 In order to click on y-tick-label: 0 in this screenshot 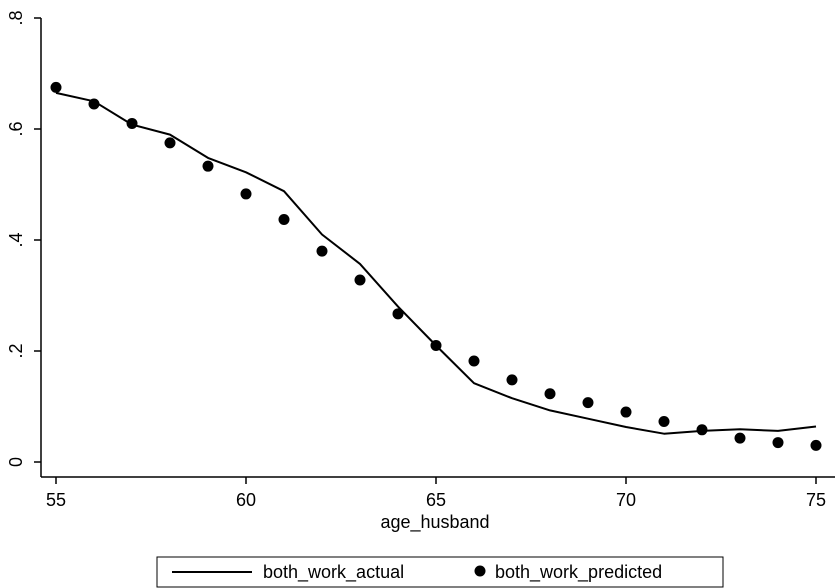, I will do `click(16, 462)`.